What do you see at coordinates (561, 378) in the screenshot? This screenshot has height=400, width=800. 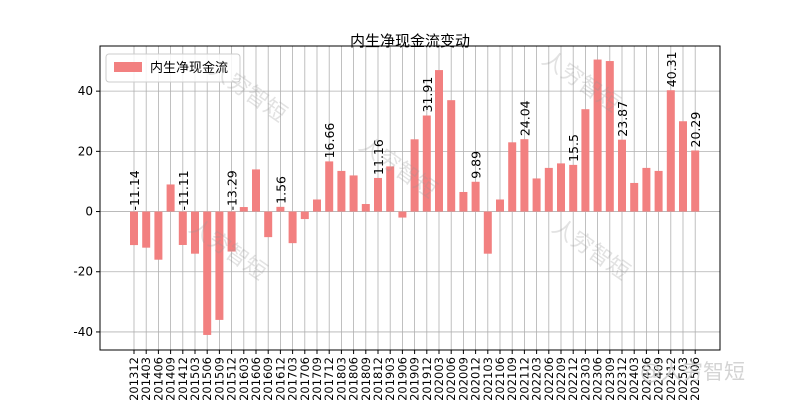 I see `x-tick-label: 202209` at bounding box center [561, 378].